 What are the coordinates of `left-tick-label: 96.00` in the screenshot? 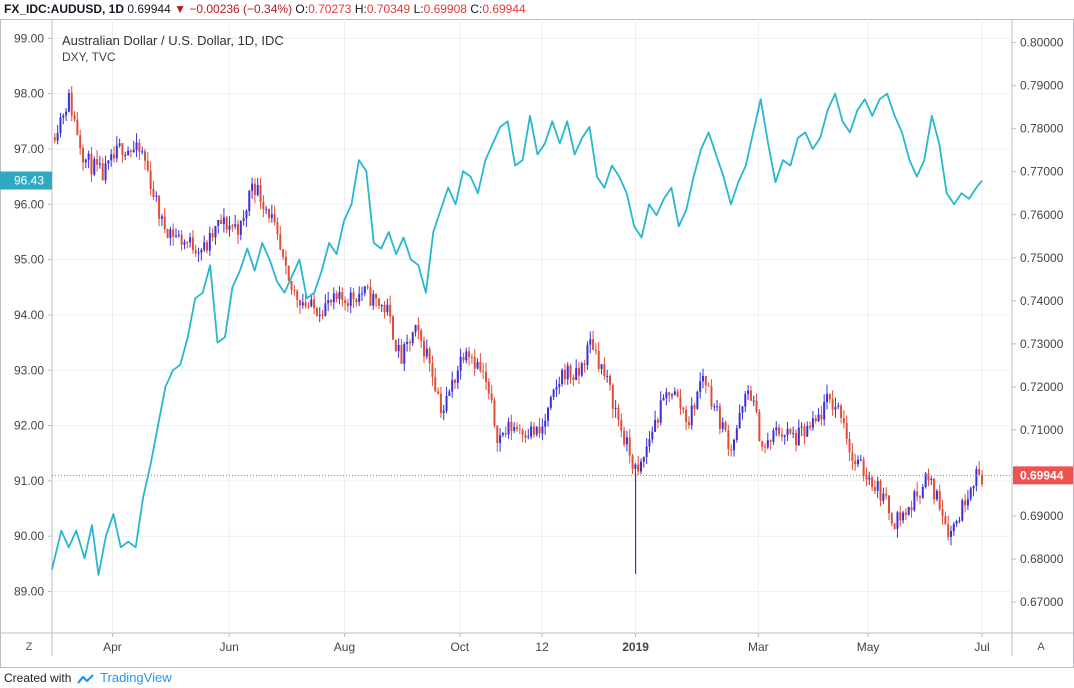 It's located at (29, 204).